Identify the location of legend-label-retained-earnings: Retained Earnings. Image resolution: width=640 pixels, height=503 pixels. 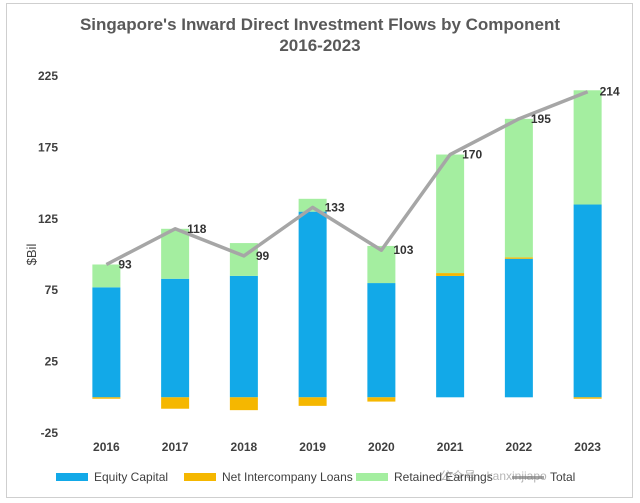
(443, 477).